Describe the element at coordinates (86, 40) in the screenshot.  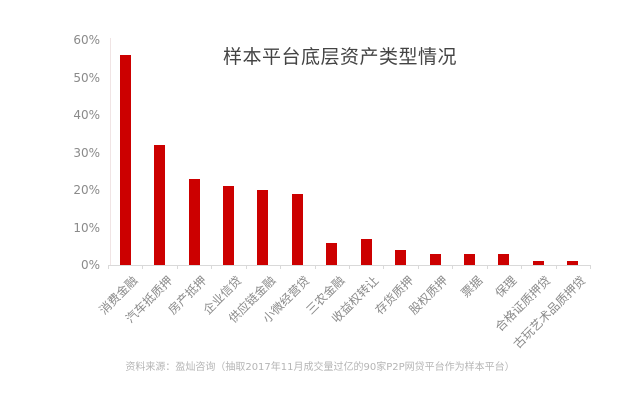
I see `y-tick-label: 60%` at that location.